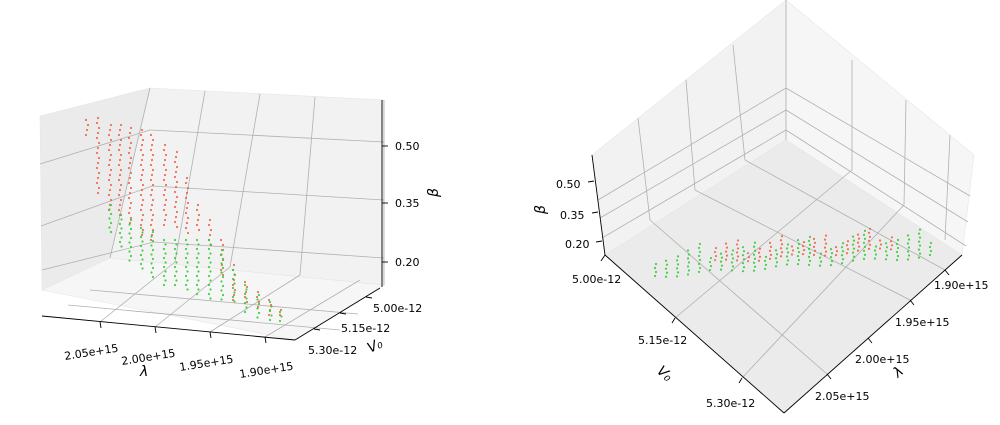 This screenshot has width=1000, height=425. What do you see at coordinates (568, 184) in the screenshot?
I see `right-z-tick-0: 0.50` at bounding box center [568, 184].